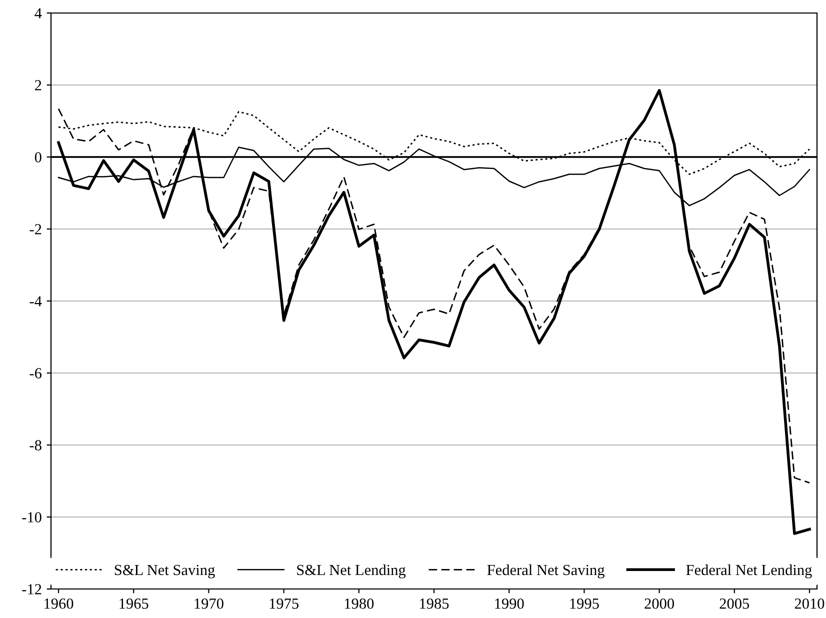 The image size is (826, 618). What do you see at coordinates (209, 603) in the screenshot?
I see `x-tick-label: 1970` at bounding box center [209, 603].